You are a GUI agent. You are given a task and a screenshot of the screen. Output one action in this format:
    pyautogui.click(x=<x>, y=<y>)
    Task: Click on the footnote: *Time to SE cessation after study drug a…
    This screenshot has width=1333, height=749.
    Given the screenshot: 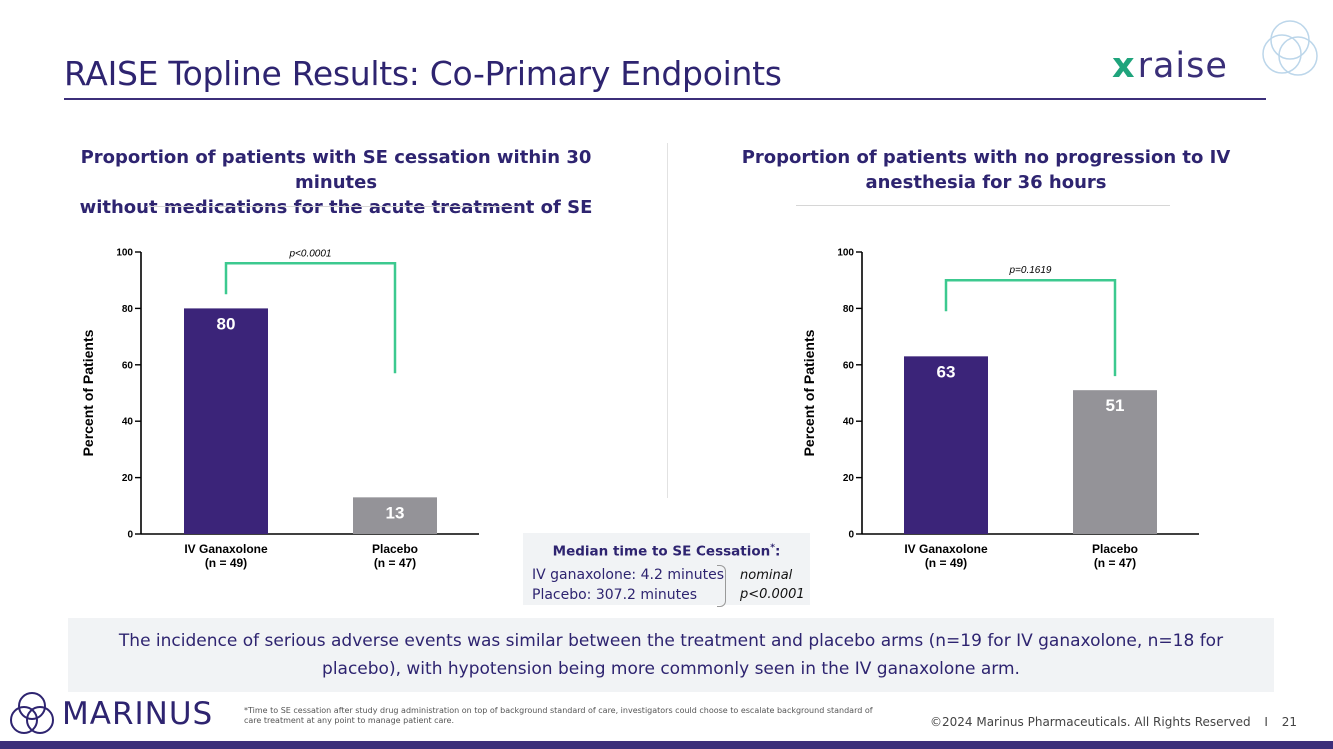 What is the action you would take?
    pyautogui.click(x=558, y=715)
    